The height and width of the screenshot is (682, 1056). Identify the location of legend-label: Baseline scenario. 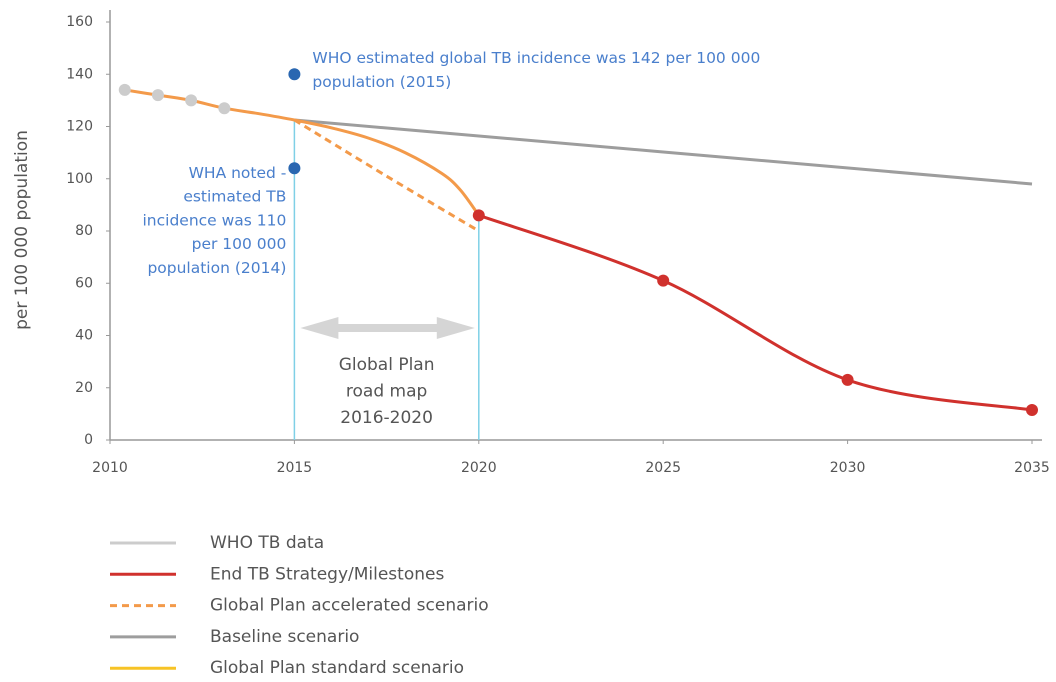
(284, 637).